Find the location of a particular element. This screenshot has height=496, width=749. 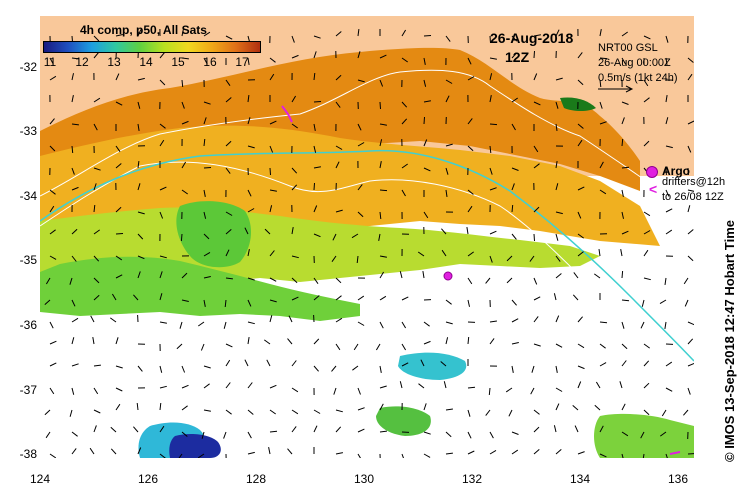

y-tick-label: -38 is located at coordinates (28, 454).